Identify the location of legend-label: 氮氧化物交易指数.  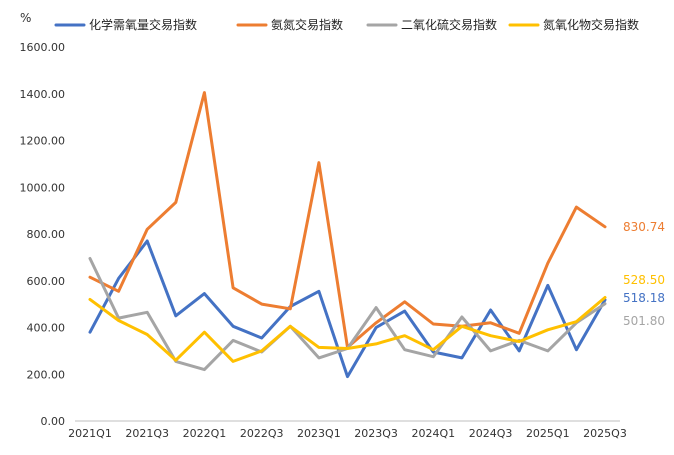
(591, 24).